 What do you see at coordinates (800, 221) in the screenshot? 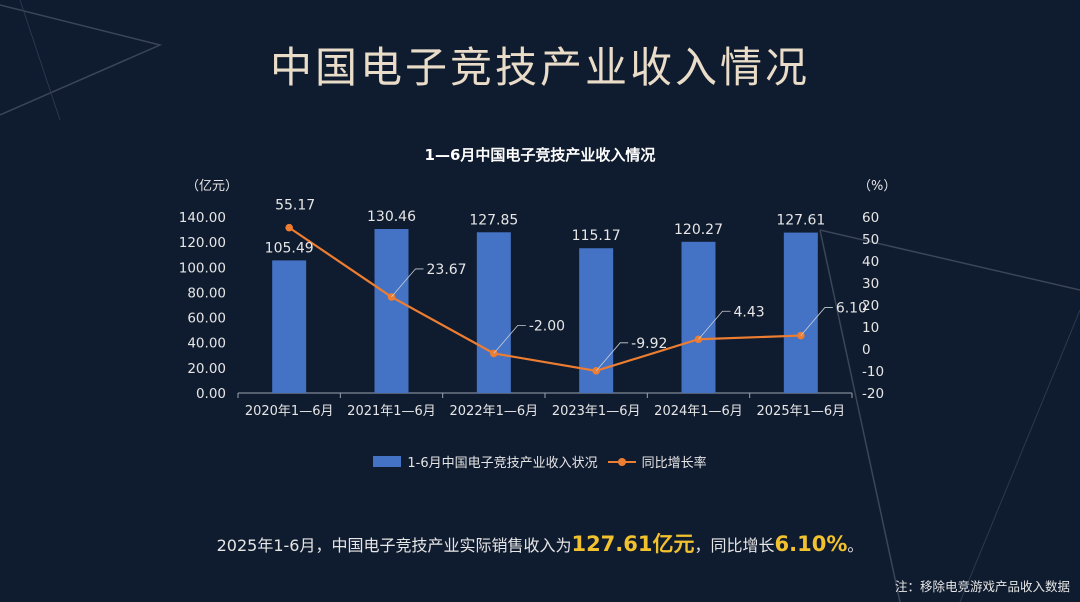
I see `bar-value-label: 127.61` at bounding box center [800, 221].